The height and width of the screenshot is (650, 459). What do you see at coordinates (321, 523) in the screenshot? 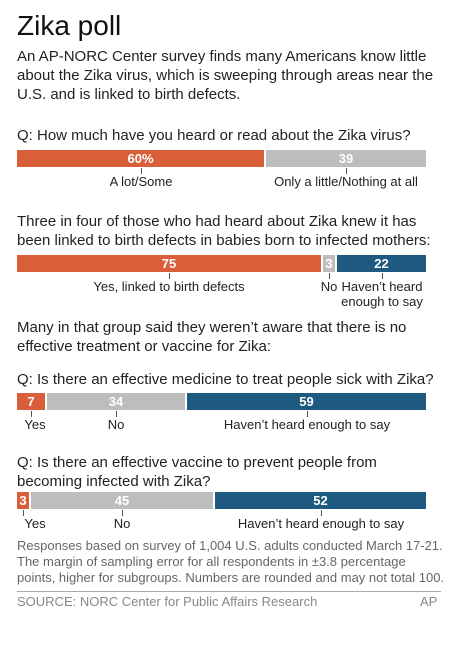
I see `chart-4-label-3: Haven’t heard enough to say` at bounding box center [321, 523].